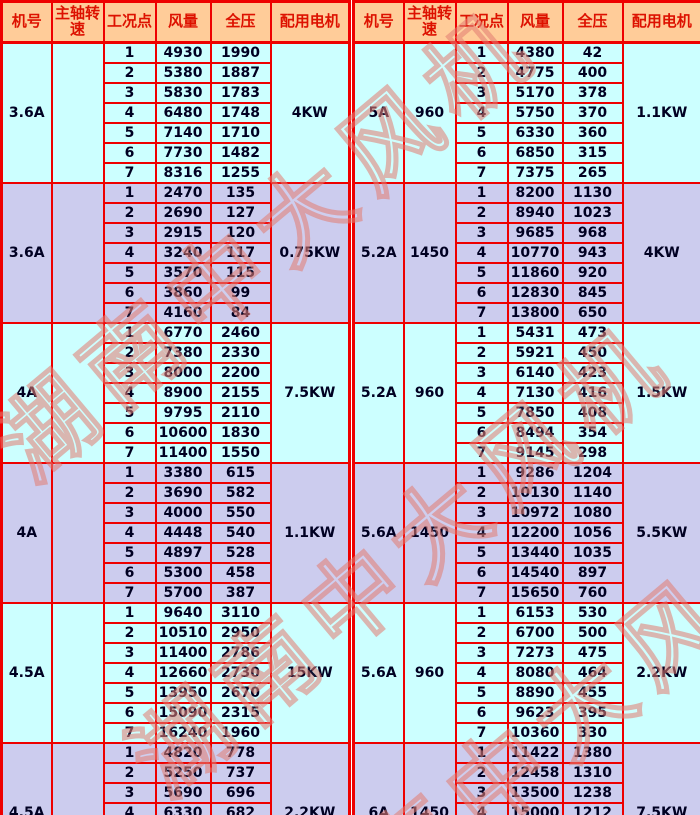 The image size is (700, 815). Describe the element at coordinates (429, 112) in the screenshot. I see `speed-cell: 960` at that location.